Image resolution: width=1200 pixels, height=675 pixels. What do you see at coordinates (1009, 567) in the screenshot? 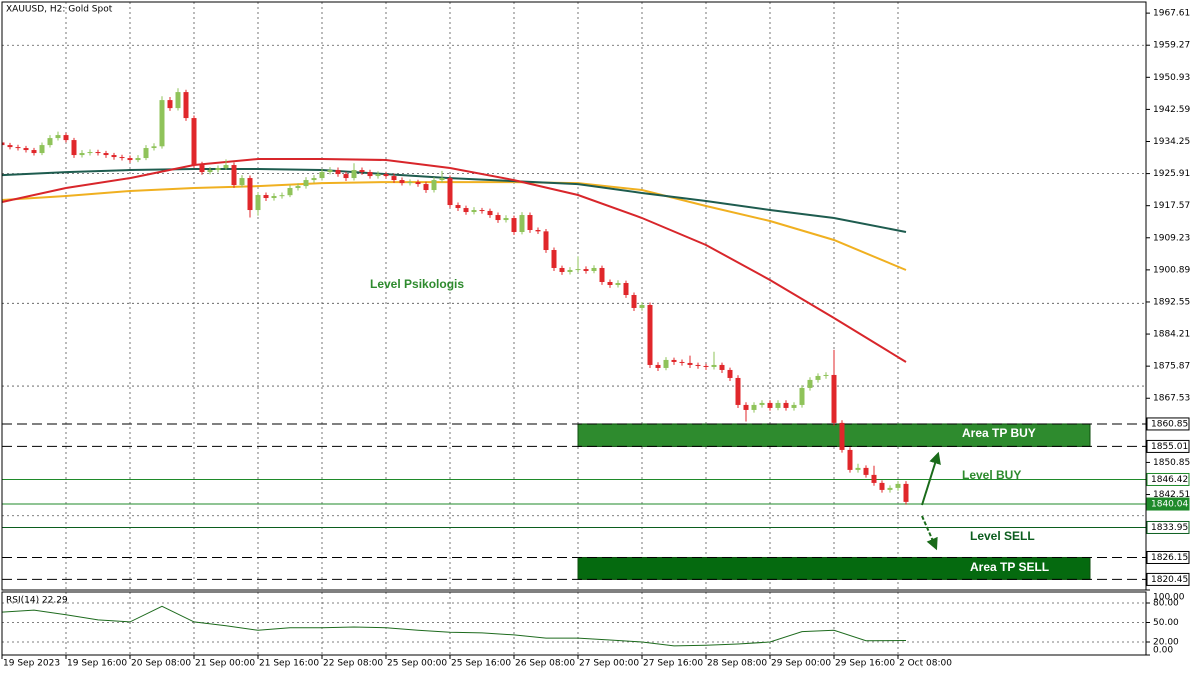
I see `zone-label: Area TP SELL` at bounding box center [1009, 567].